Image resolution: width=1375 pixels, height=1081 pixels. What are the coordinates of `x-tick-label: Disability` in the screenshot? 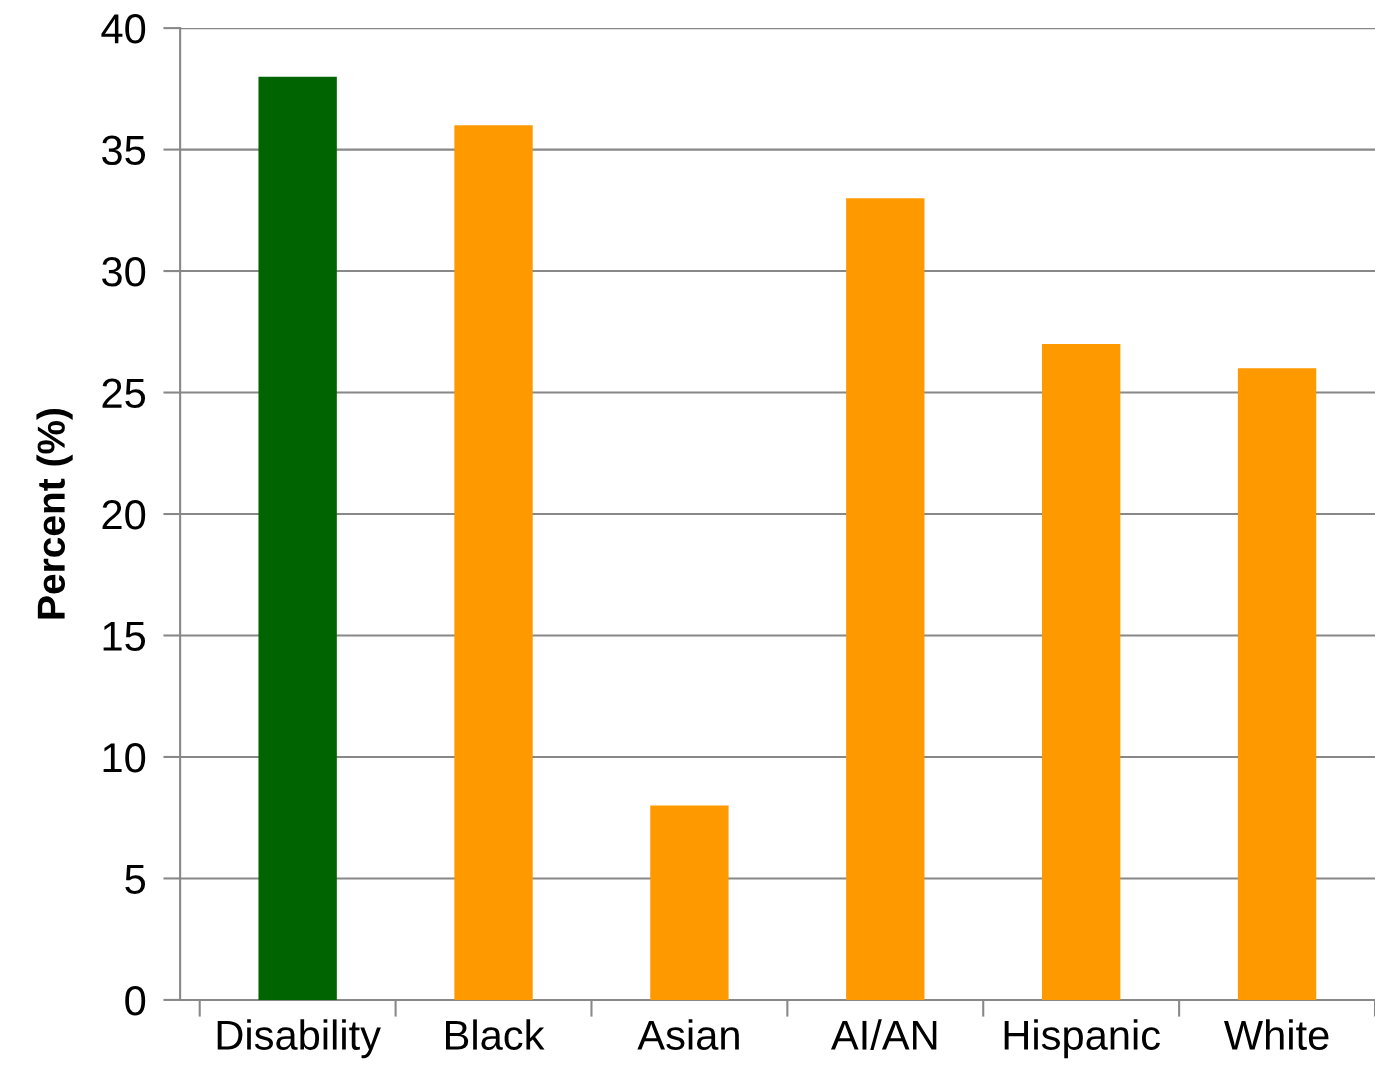 It's located at (299, 1039).